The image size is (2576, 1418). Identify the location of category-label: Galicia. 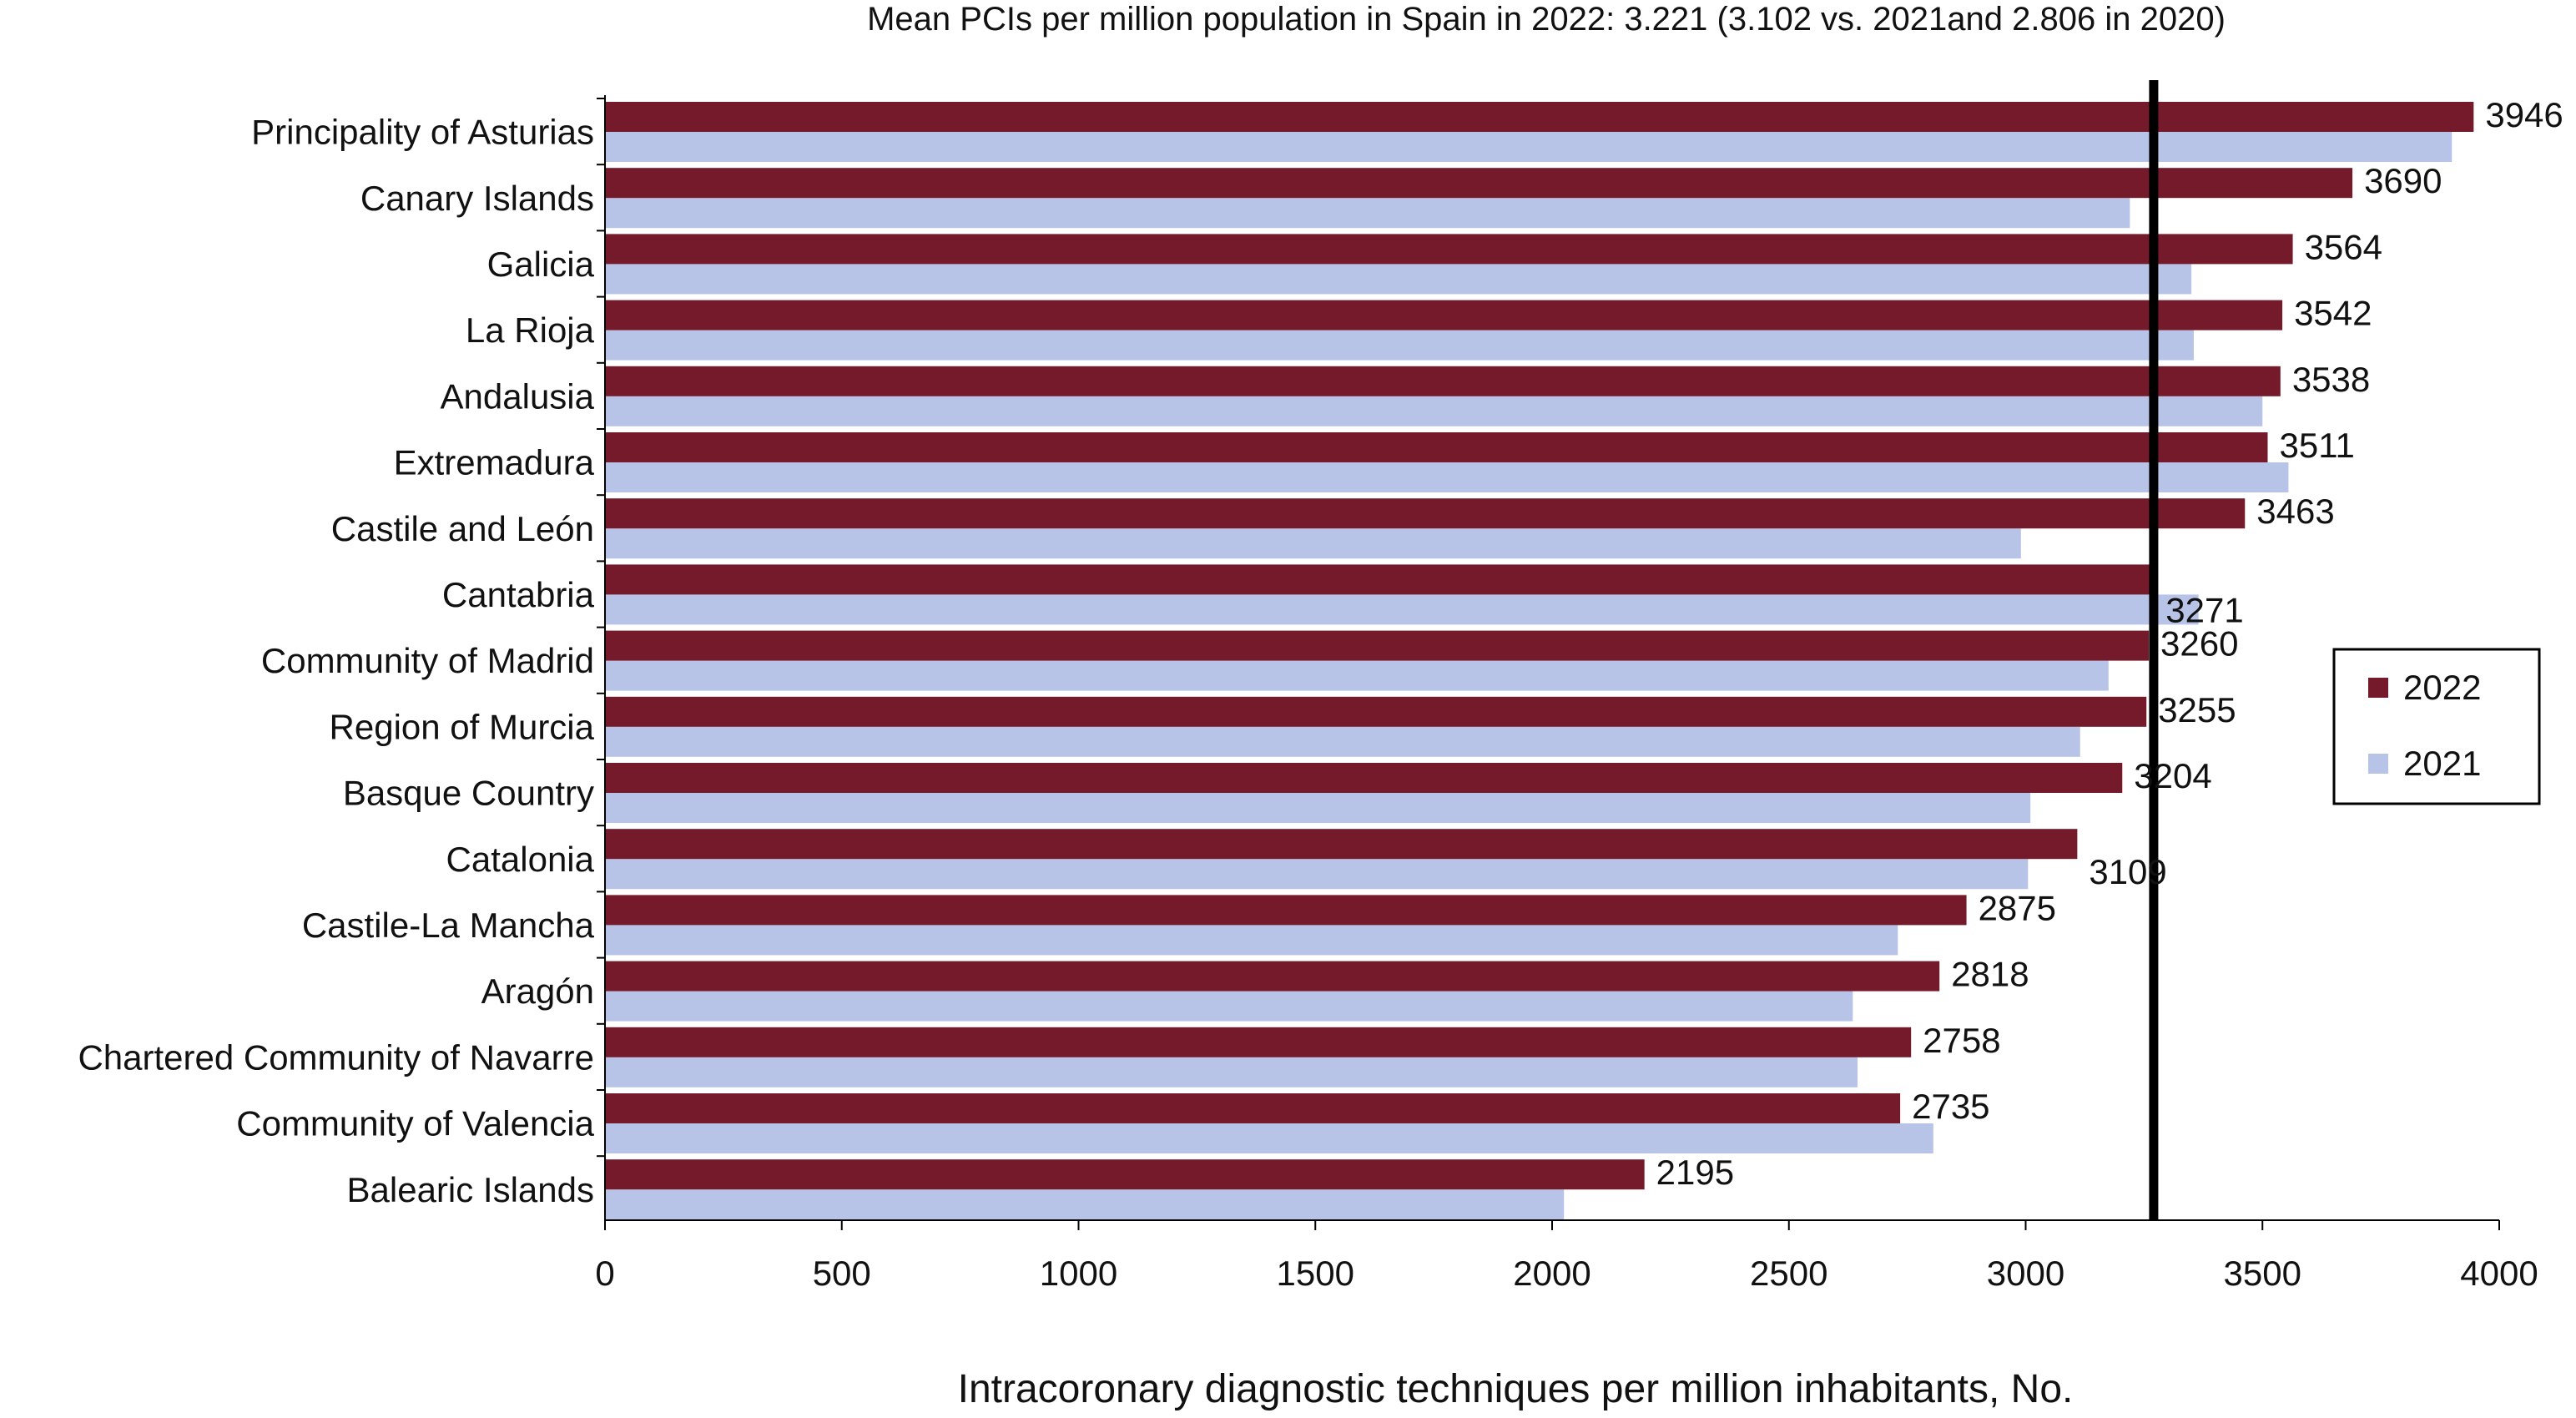
(541, 264).